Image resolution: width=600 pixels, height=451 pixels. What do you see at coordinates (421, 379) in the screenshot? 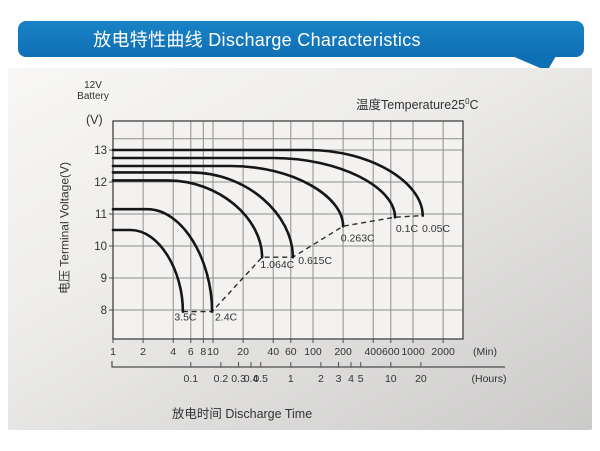
I see `x-tick-label-hours: 20` at bounding box center [421, 379].